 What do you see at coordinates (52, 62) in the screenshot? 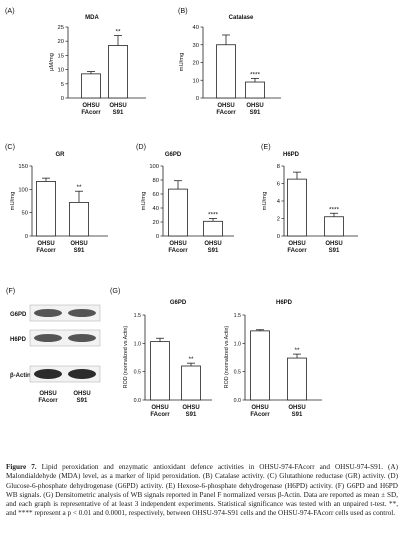
I see `y-axis-label: µM/mg` at bounding box center [52, 62].